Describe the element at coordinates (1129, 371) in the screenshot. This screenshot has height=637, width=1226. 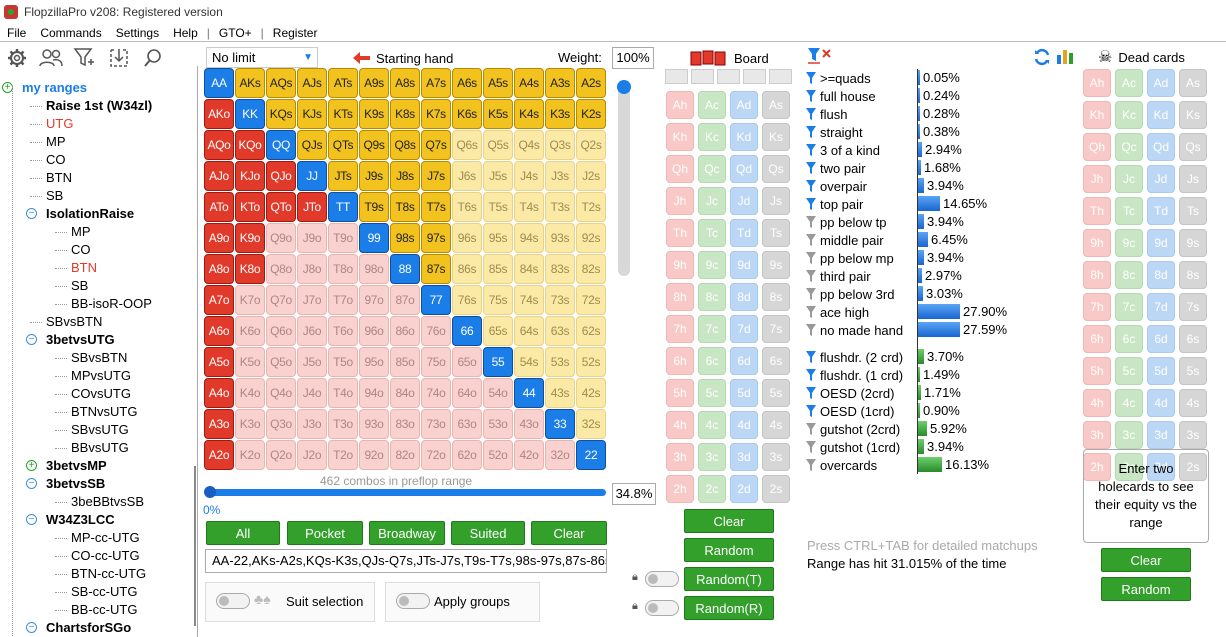
I see `dead-card-5c: 5c` at that location.